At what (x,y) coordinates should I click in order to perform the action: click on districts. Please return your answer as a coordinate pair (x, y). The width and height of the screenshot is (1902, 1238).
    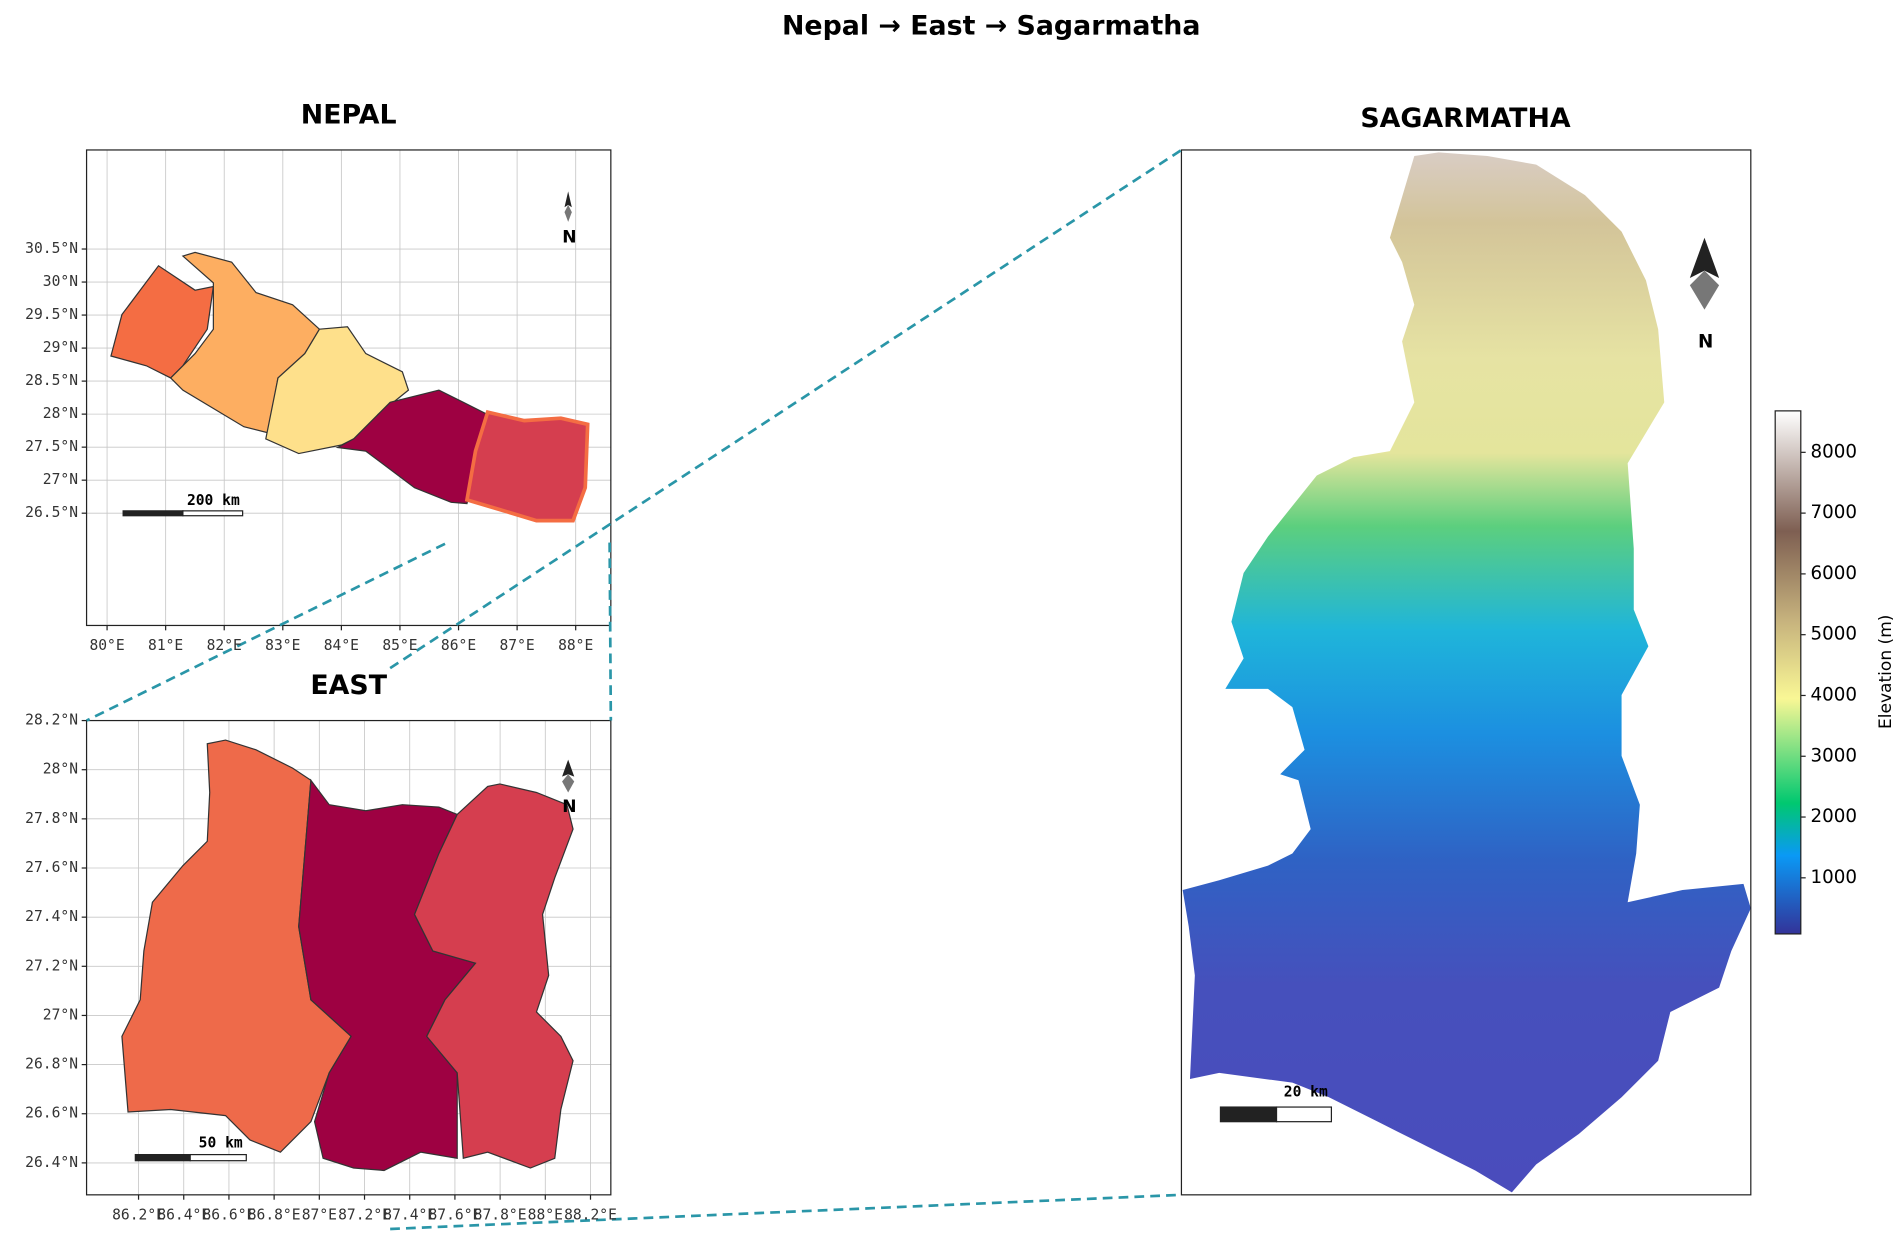
    Looking at the image, I should click on (347, 955).